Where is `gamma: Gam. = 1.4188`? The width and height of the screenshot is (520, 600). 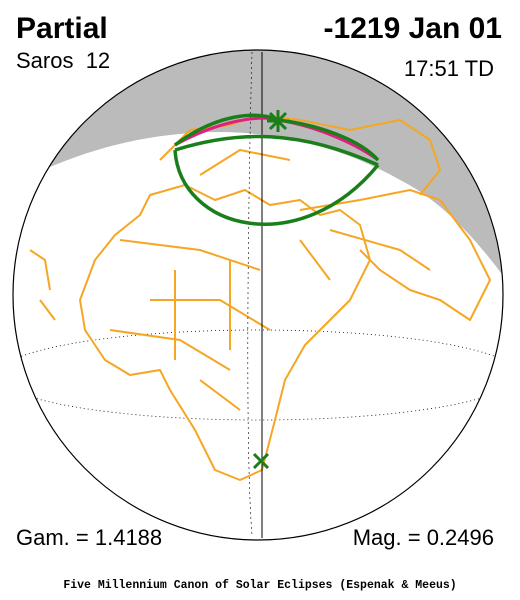 gamma: Gam. = 1.4188 is located at coordinates (89, 537).